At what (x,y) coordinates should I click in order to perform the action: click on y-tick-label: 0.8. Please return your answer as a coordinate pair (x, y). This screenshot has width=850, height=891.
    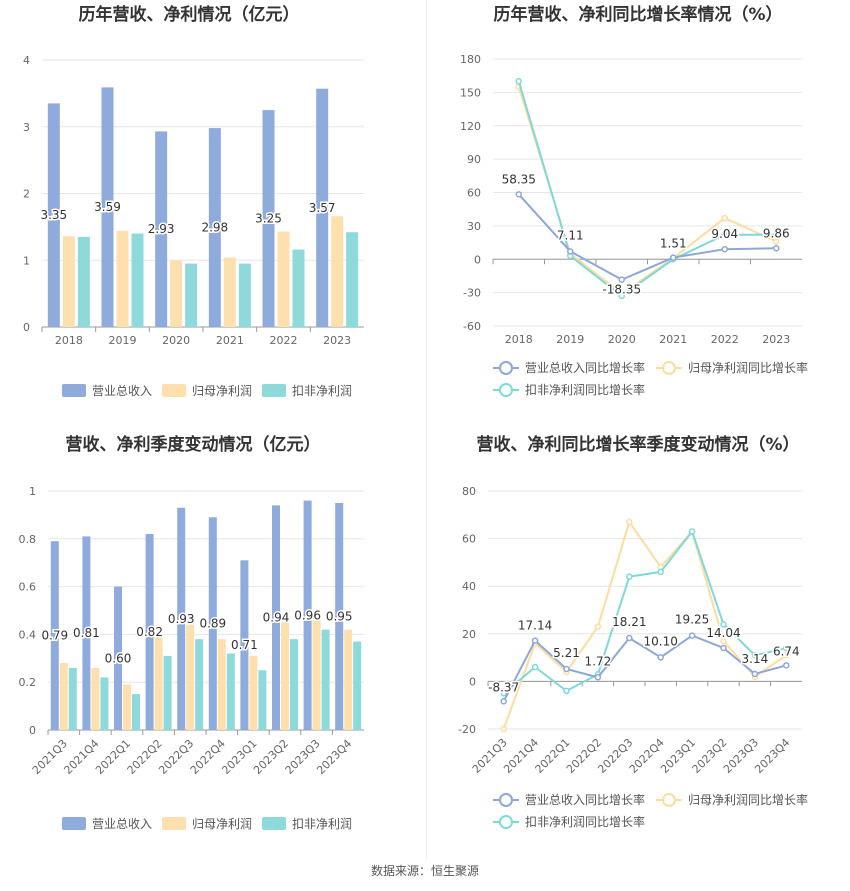
    Looking at the image, I should click on (28, 539).